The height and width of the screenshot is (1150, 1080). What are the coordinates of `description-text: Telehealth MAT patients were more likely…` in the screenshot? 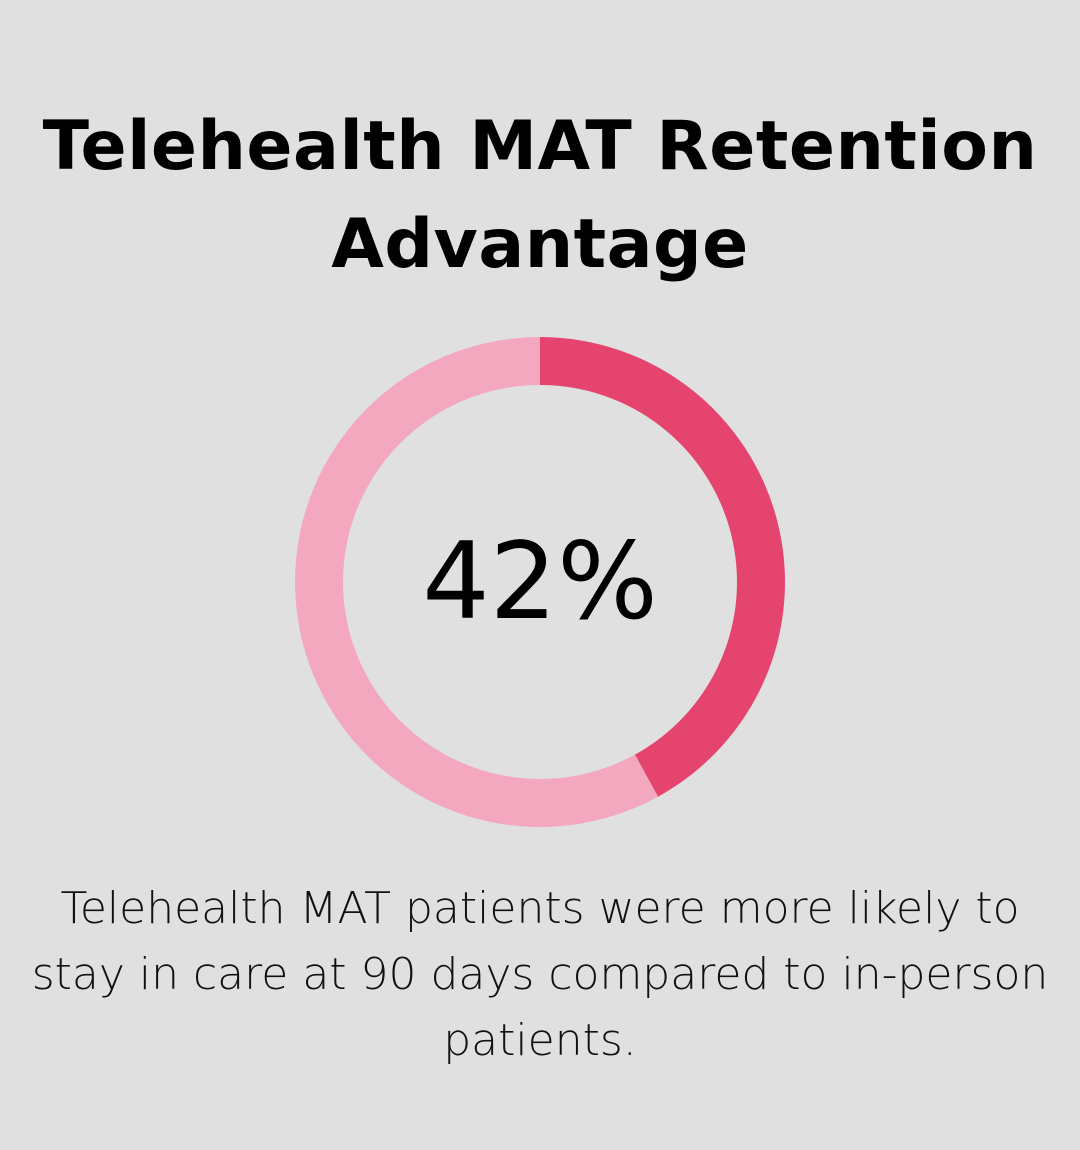 It's located at (540, 974).